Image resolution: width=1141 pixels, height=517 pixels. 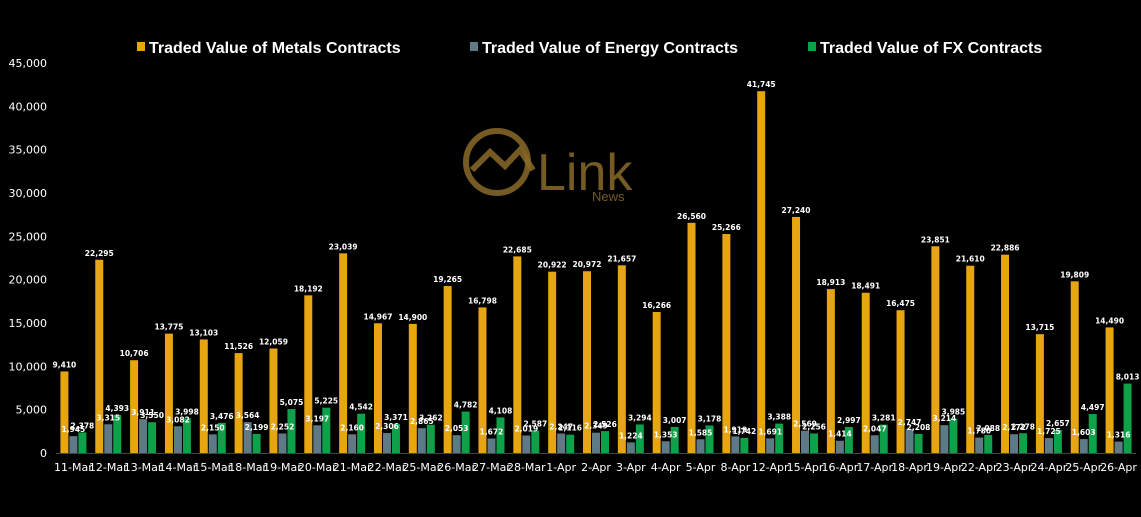 I want to click on data-label: 18,491, so click(x=865, y=286).